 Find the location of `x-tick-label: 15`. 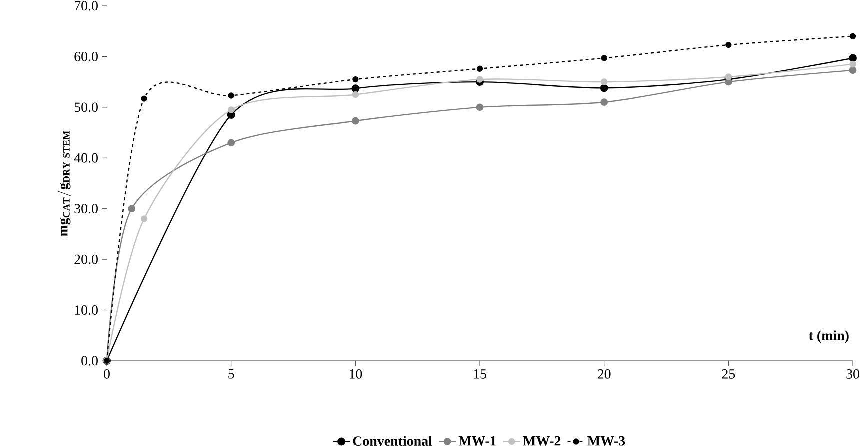

x-tick-label: 15 is located at coordinates (480, 374).